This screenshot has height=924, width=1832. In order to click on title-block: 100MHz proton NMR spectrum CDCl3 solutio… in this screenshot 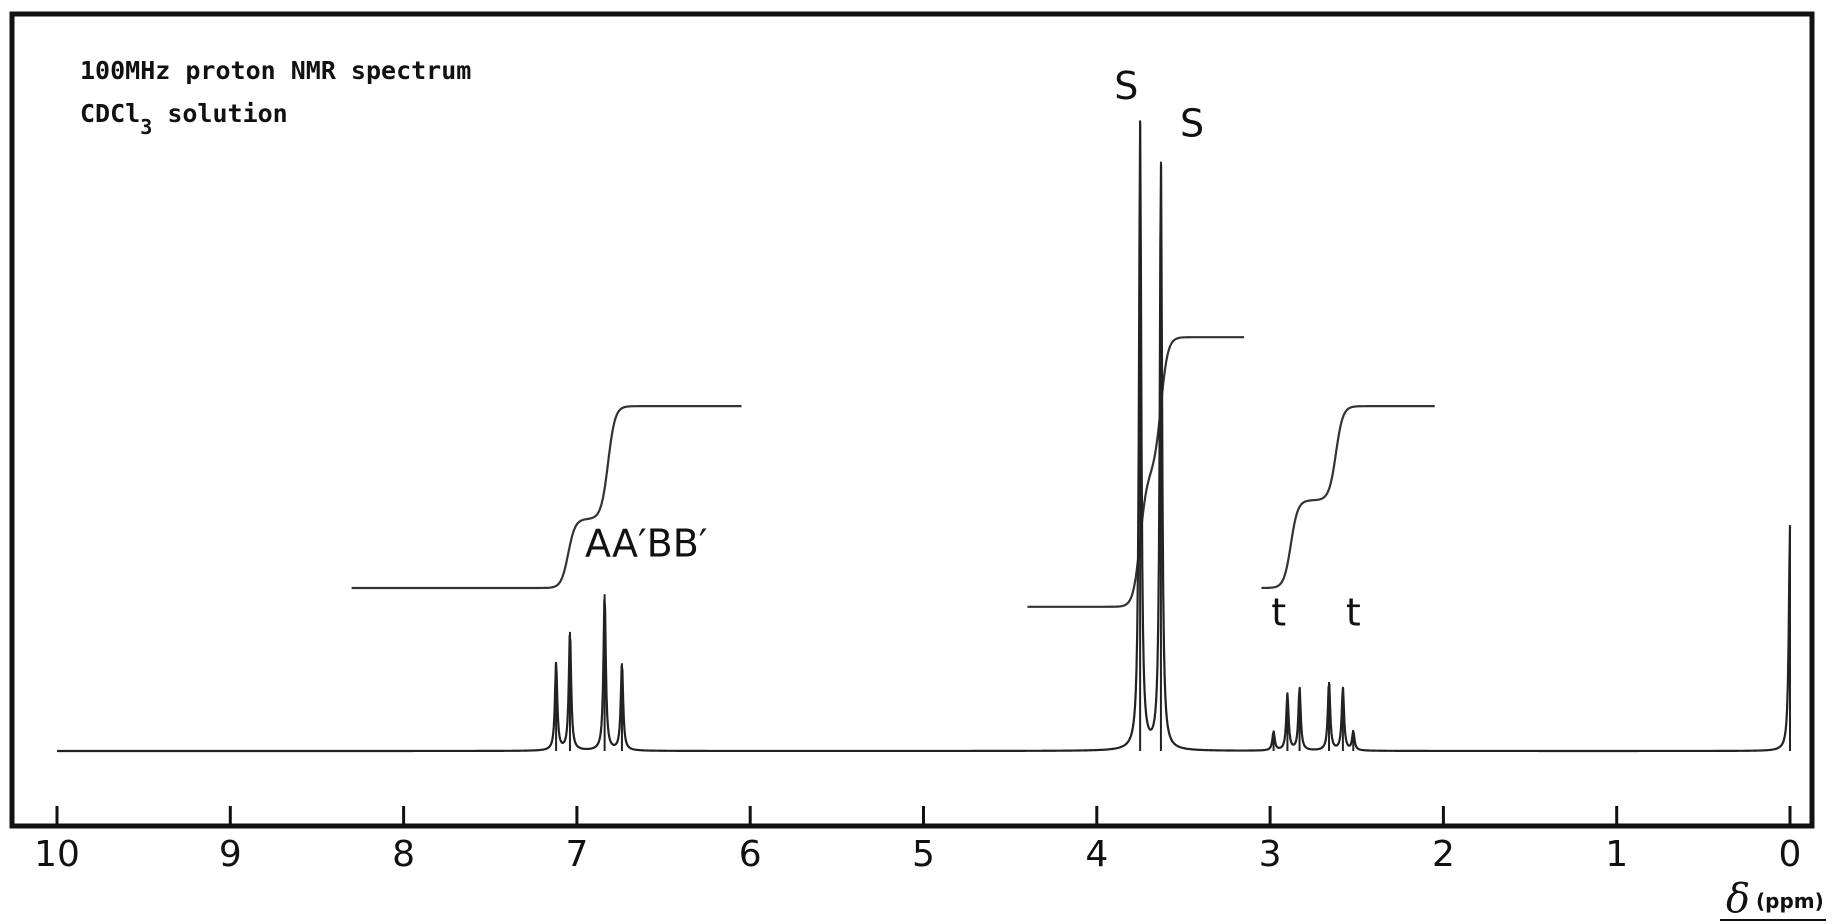, I will do `click(275, 97)`.